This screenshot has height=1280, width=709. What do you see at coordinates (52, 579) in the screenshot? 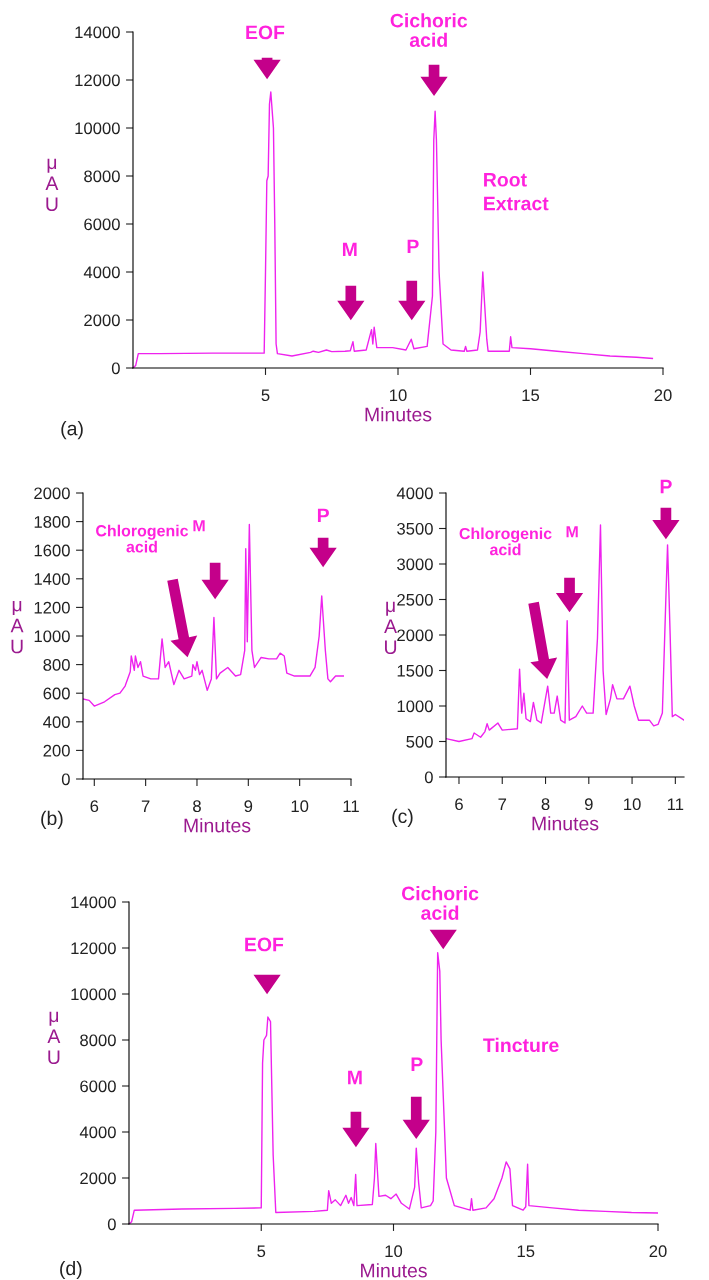
I see `y-tick-label: 1400` at bounding box center [52, 579].